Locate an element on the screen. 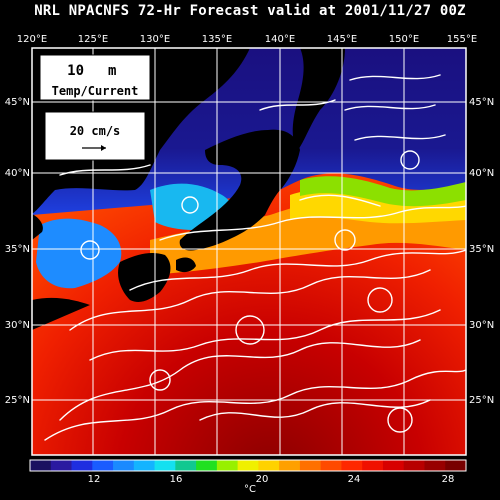 This screenshot has width=500, height=500. latitude-labels-right: 45°N 40°N 35°N 30°N 25°N is located at coordinates (481, 251).